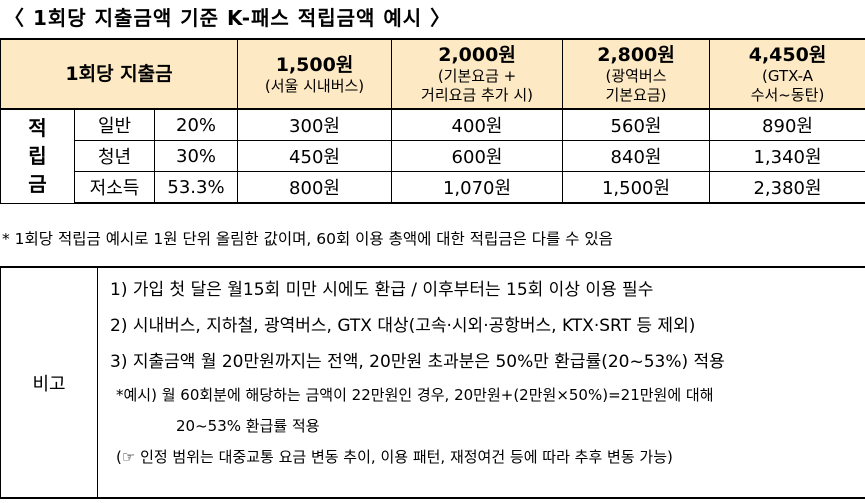  I want to click on note-example-continued: 20~53% 환급률 적용, so click(248, 426).